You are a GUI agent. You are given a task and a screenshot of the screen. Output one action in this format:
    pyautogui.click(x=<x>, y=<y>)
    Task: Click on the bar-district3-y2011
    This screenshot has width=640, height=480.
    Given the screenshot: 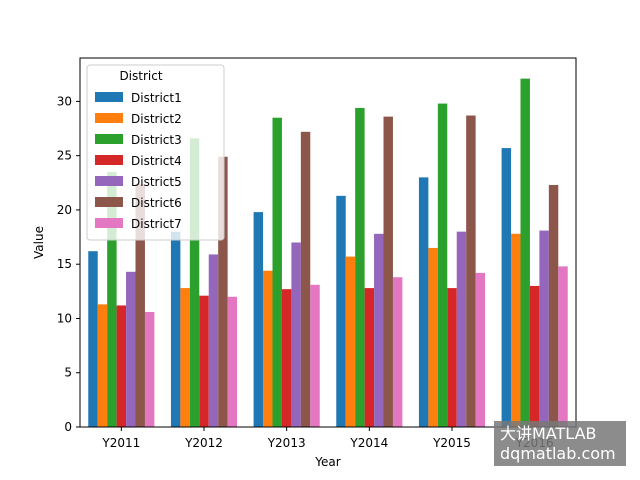 What is the action you would take?
    pyautogui.click(x=112, y=299)
    